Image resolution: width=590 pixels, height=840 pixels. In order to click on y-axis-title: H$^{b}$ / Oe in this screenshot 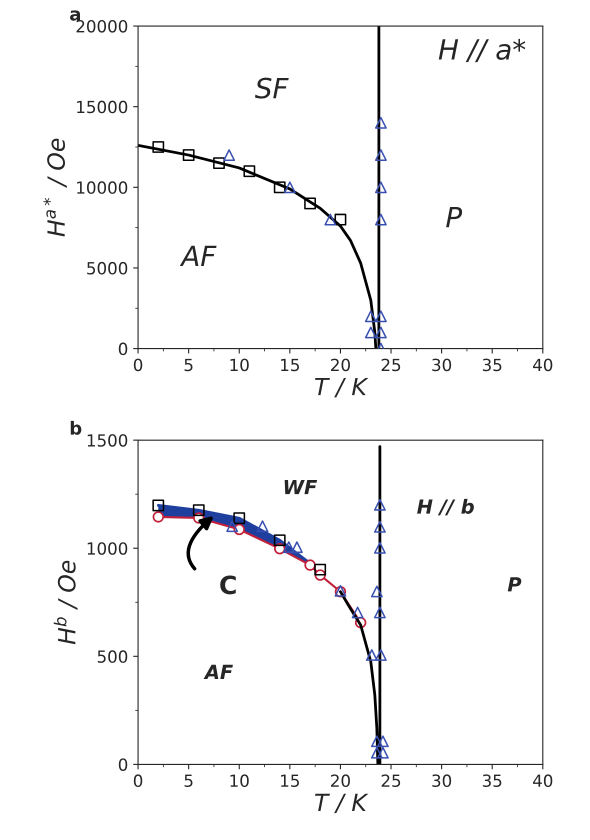, I will do `click(66, 602)`.